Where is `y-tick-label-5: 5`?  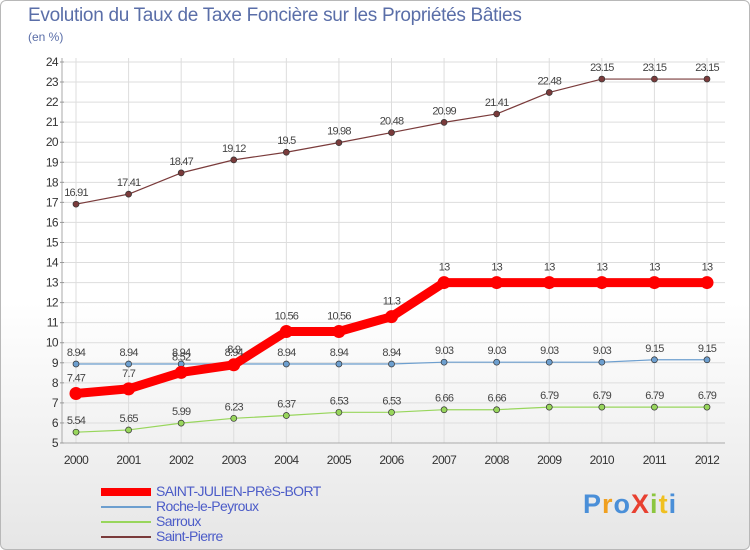
y-tick-label-5: 5 is located at coordinates (55, 443).